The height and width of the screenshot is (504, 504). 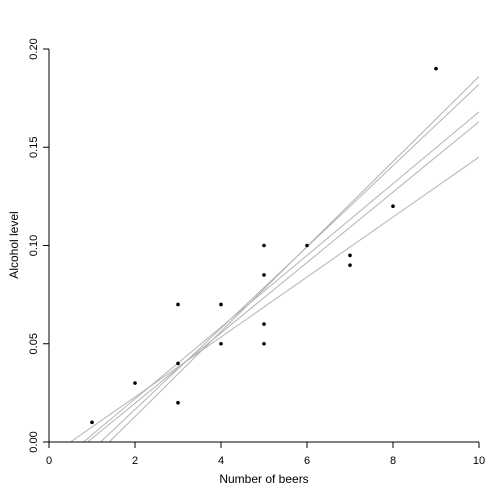 I want to click on x-axis: 0 2 4 6 8 10, so click(x=265, y=454).